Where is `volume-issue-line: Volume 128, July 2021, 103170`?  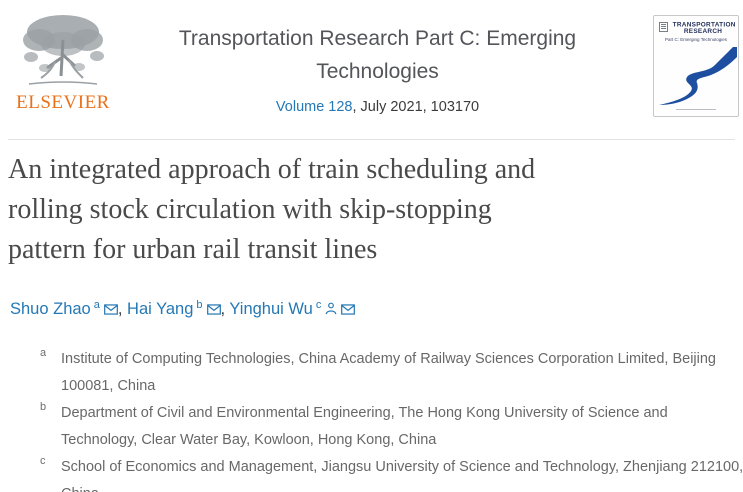
volume-issue-line: Volume 128, July 2021, 103170 is located at coordinates (377, 107).